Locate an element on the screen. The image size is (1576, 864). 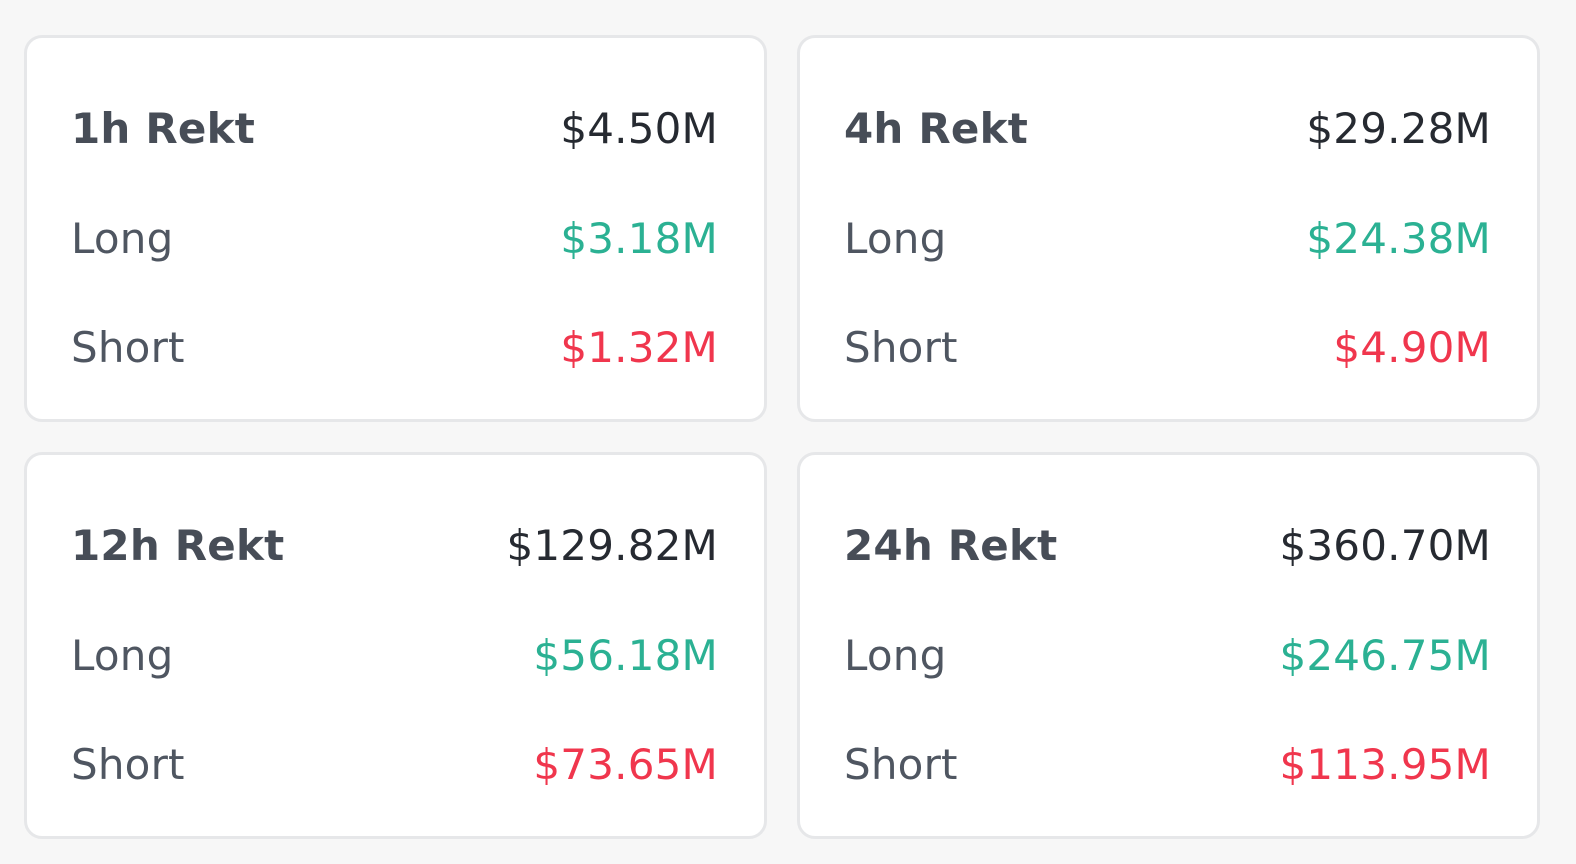
short-value: $4.90M is located at coordinates (1412, 347).